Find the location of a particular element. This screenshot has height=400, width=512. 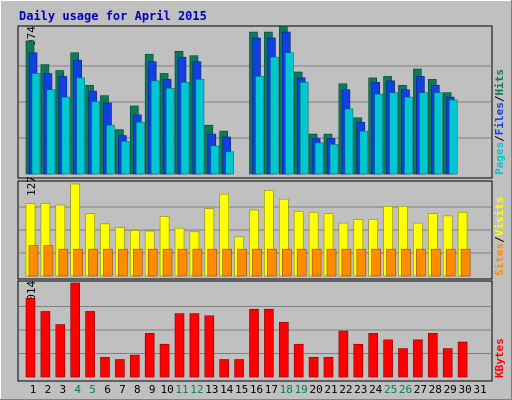

day-label-30: 30 is located at coordinates (464, 389).